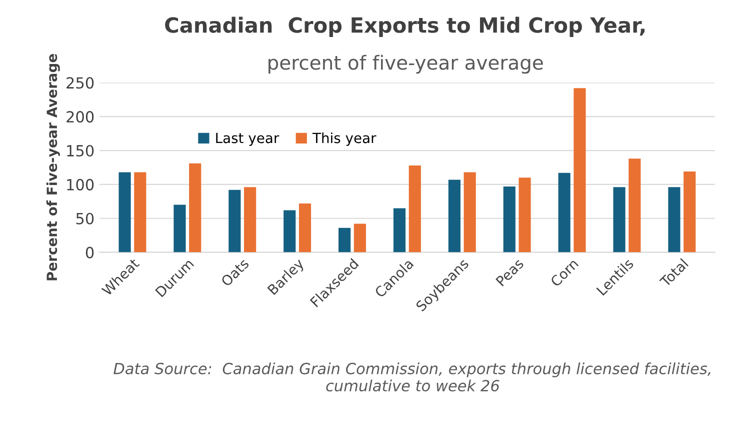 Image resolution: width=737 pixels, height=435 pixels. What do you see at coordinates (80, 83) in the screenshot?
I see `y-tick-label: 250` at bounding box center [80, 83].